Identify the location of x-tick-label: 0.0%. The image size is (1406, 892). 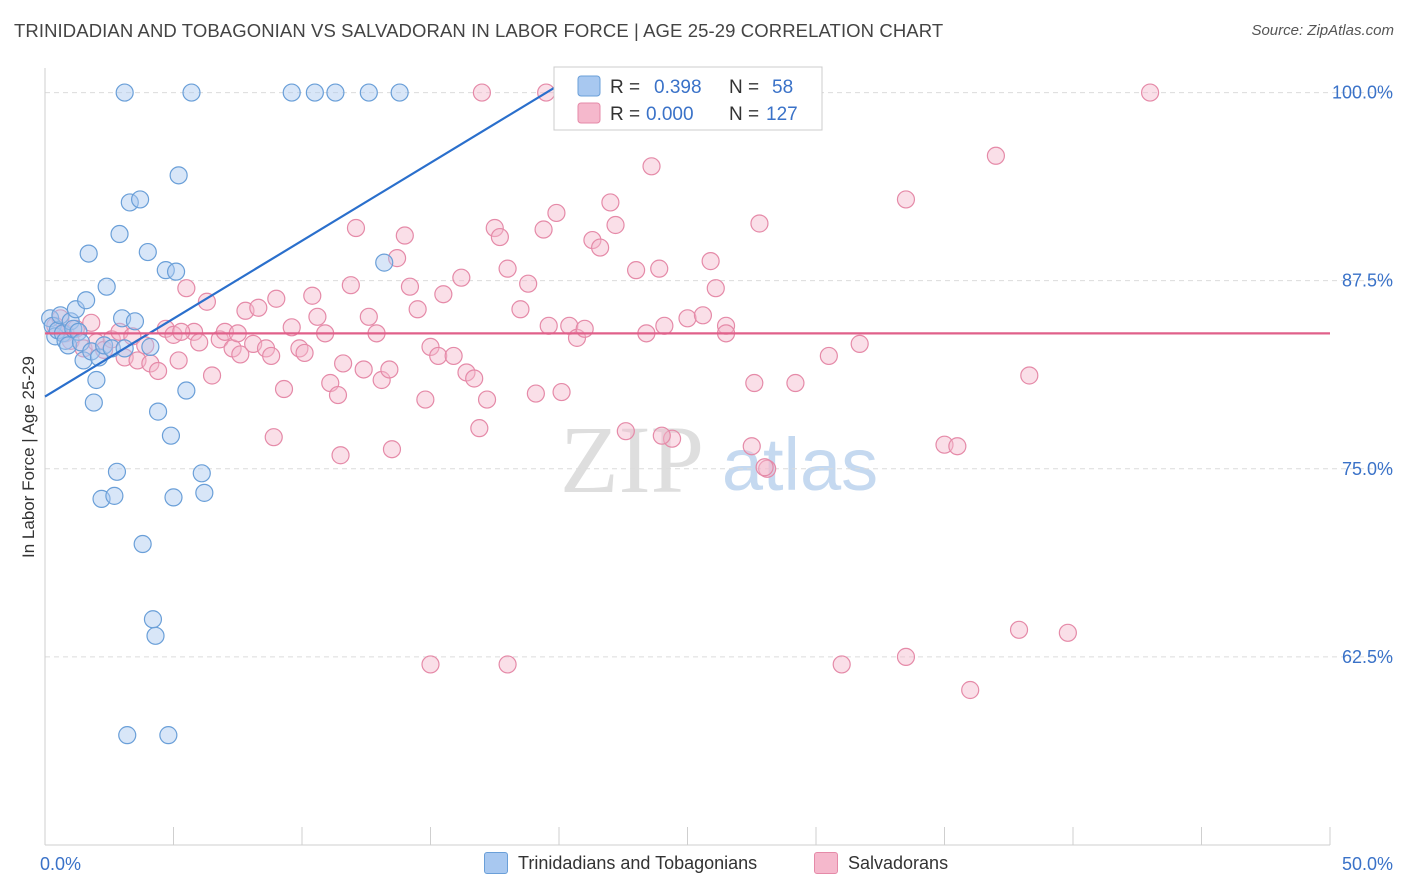
(60, 864).